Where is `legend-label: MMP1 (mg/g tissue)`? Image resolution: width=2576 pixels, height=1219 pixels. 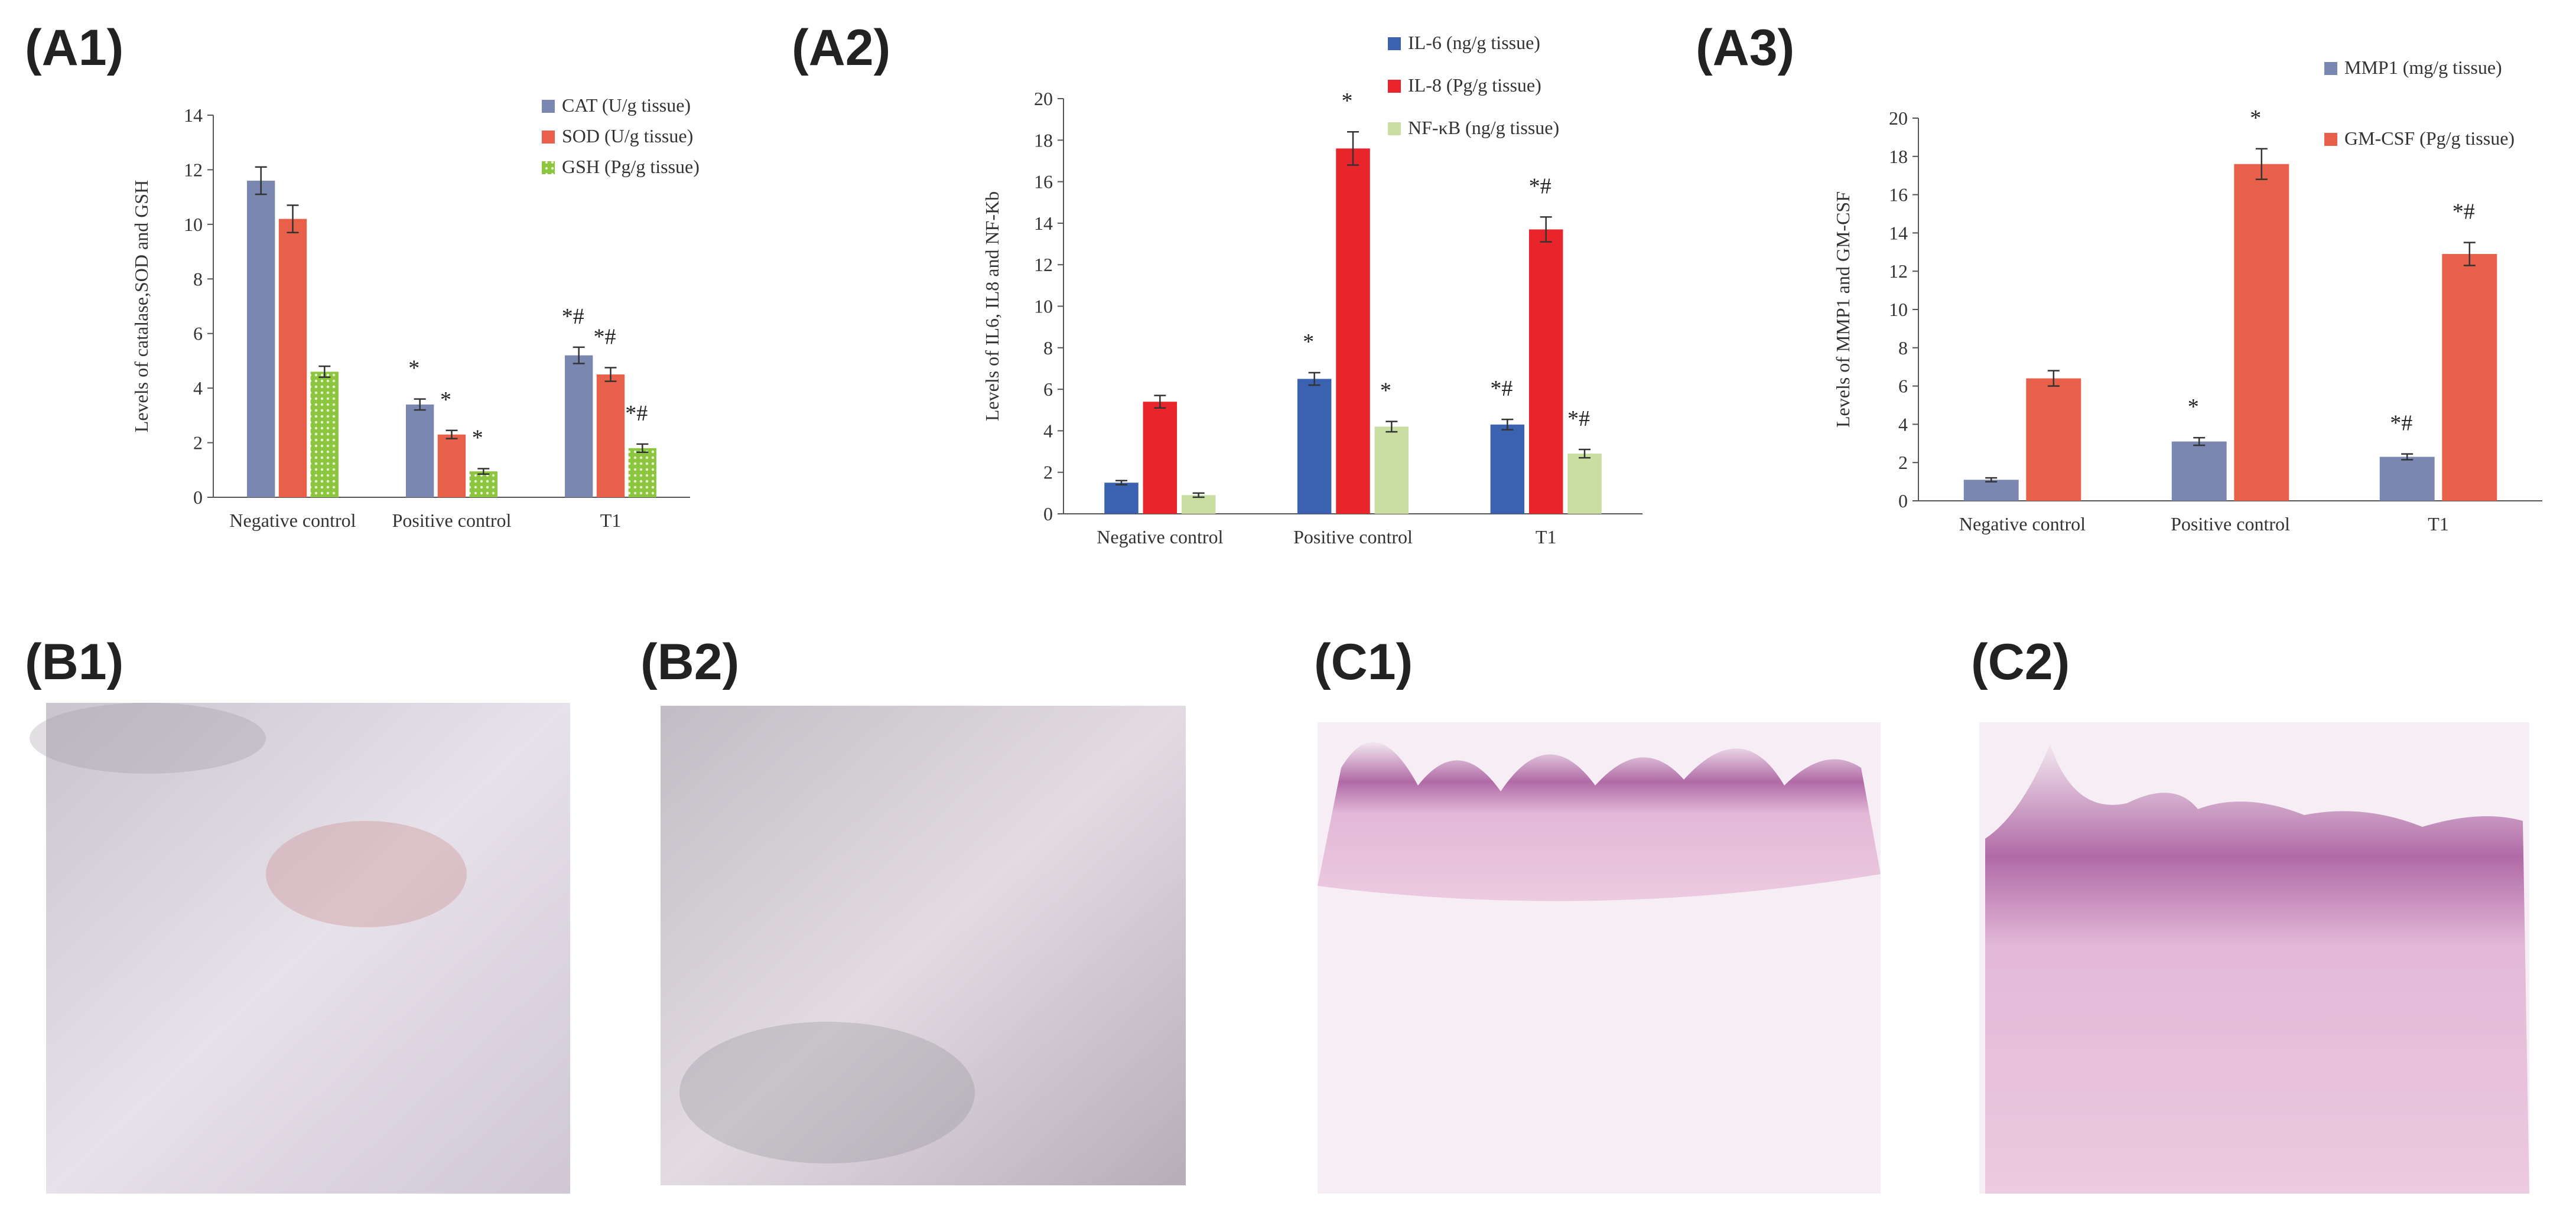 legend-label: MMP1 (mg/g tissue) is located at coordinates (2423, 67).